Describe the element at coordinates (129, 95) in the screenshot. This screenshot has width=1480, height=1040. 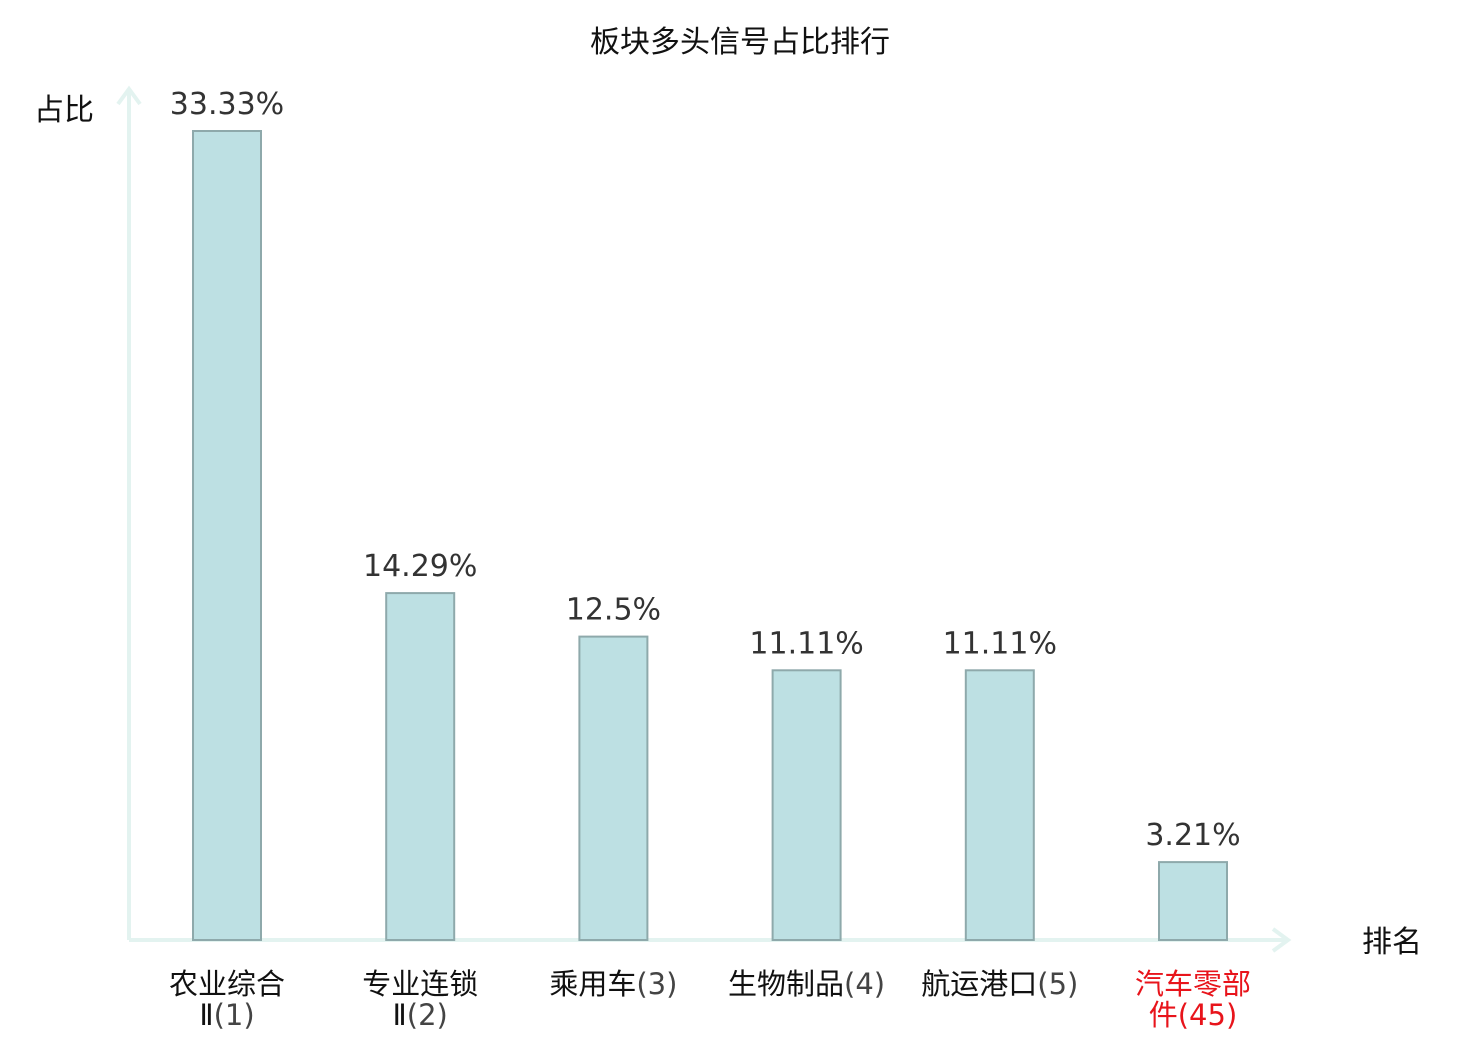
I see `y-axis-arrow-icon` at that location.